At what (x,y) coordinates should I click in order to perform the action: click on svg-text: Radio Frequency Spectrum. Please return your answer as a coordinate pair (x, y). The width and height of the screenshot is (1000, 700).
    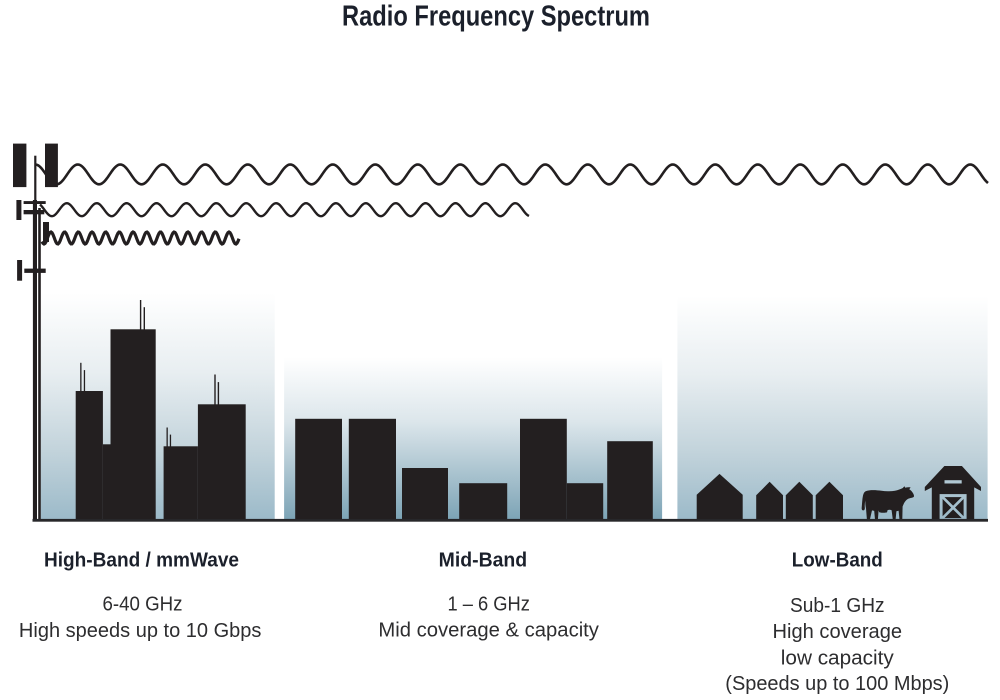
    Looking at the image, I should click on (496, 17).